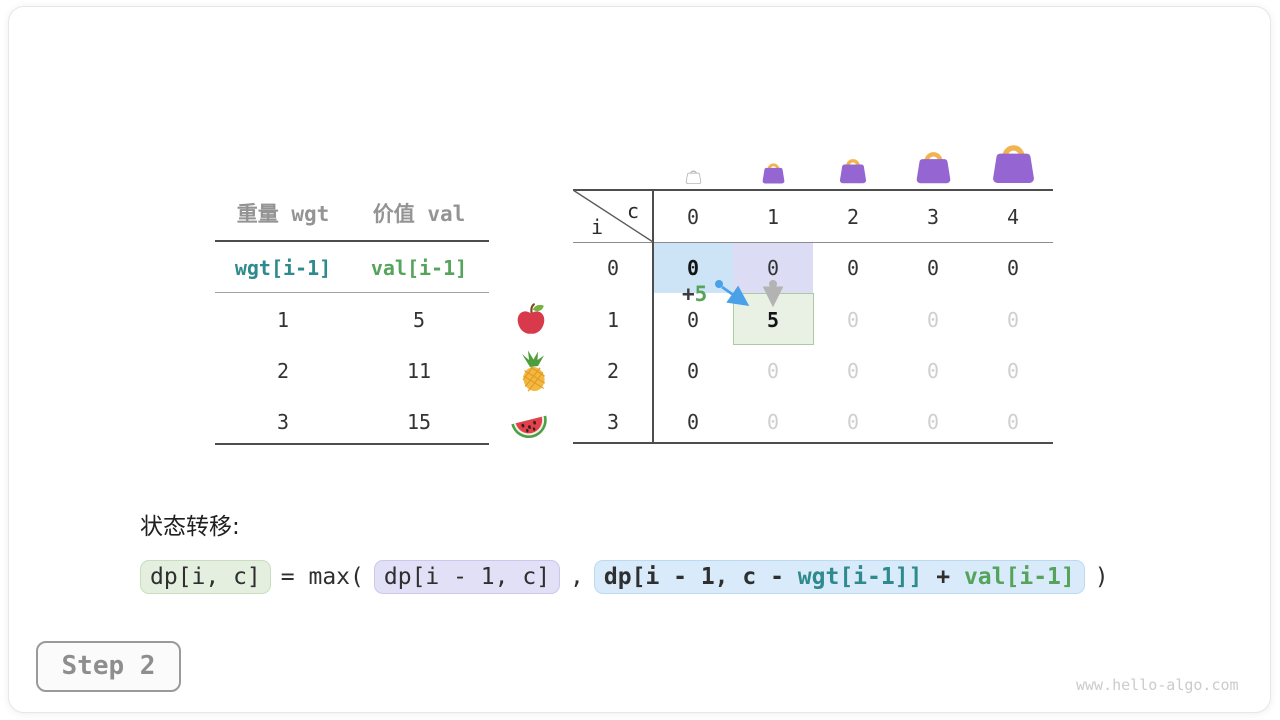  What do you see at coordinates (108, 666) in the screenshot?
I see `step-badge: Step 2` at bounding box center [108, 666].